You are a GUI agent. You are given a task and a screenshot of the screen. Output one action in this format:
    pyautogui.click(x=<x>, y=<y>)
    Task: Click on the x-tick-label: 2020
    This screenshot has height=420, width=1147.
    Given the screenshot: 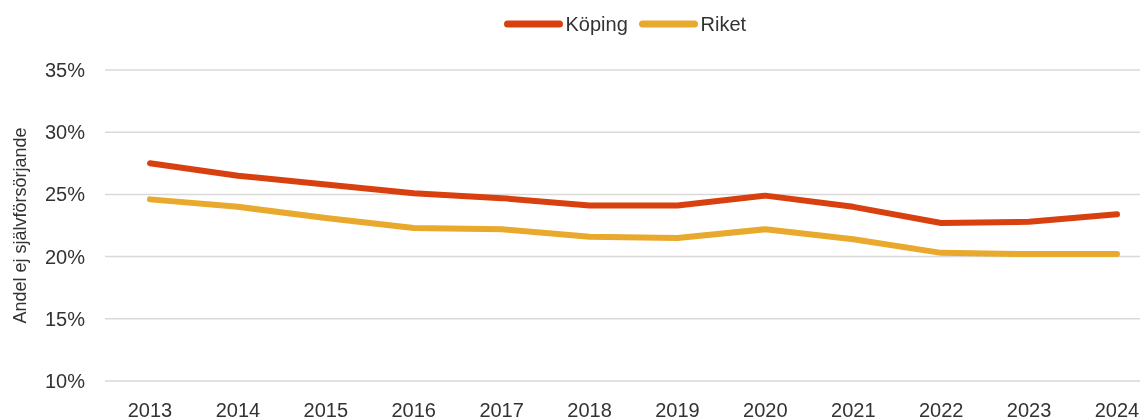 What is the action you would take?
    pyautogui.click(x=765, y=409)
    